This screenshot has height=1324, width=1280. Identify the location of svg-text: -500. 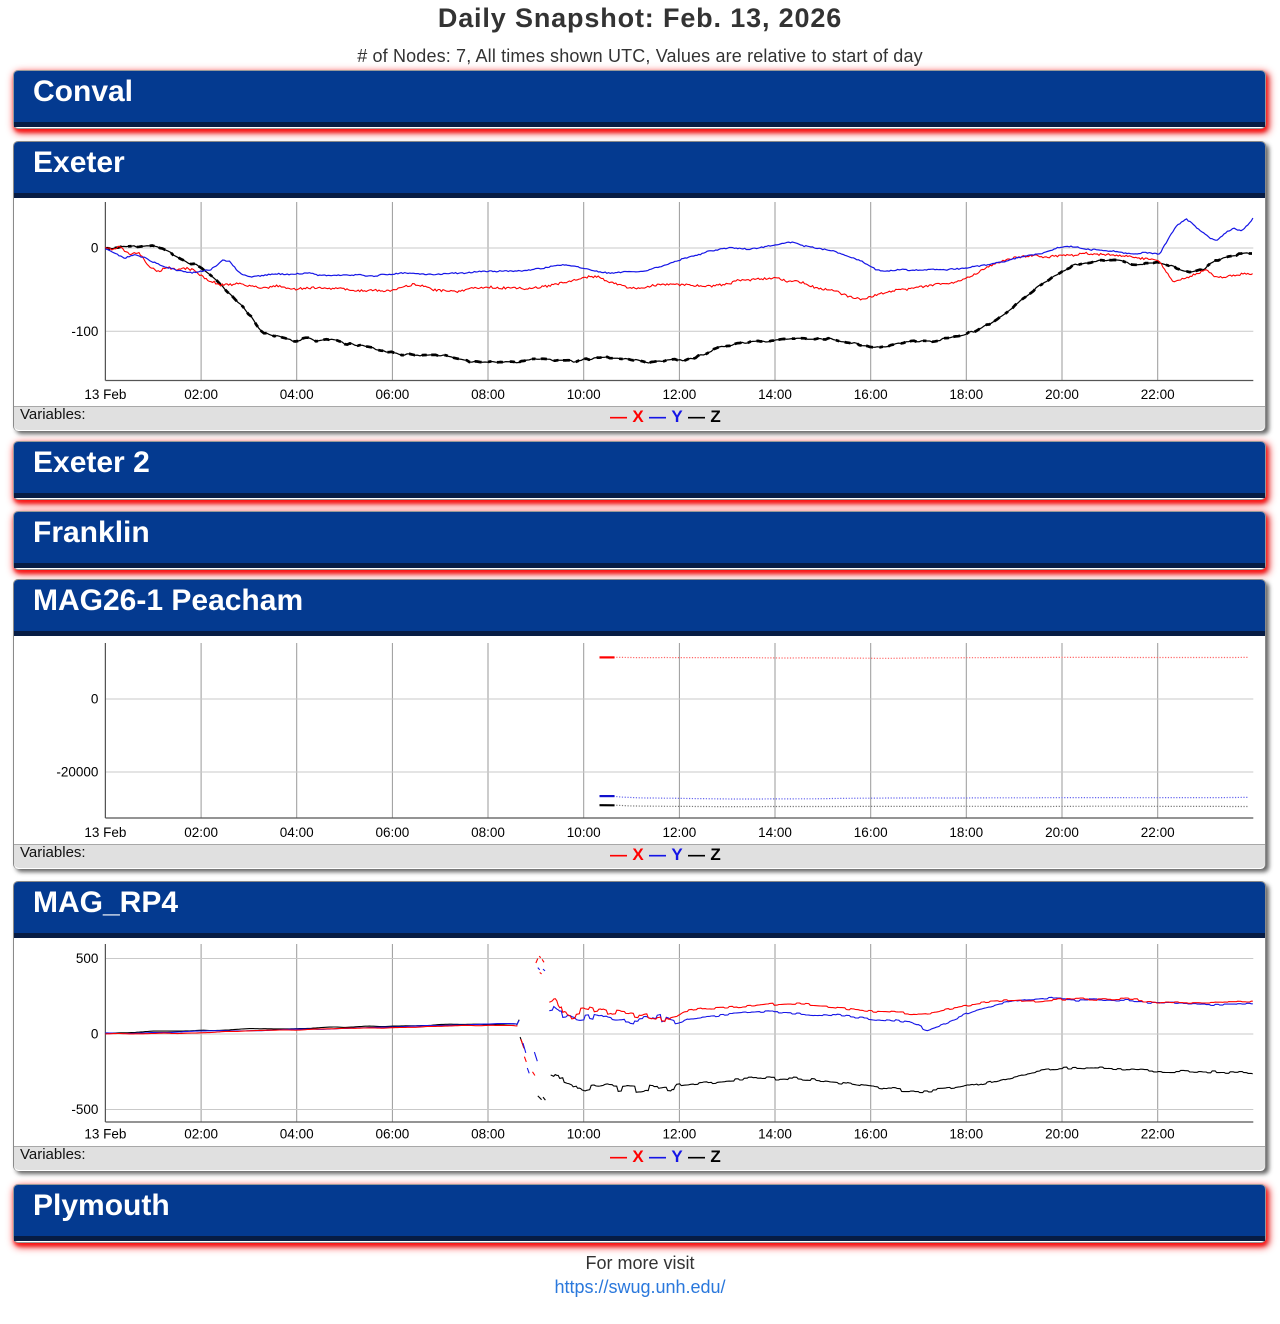
(84, 1109).